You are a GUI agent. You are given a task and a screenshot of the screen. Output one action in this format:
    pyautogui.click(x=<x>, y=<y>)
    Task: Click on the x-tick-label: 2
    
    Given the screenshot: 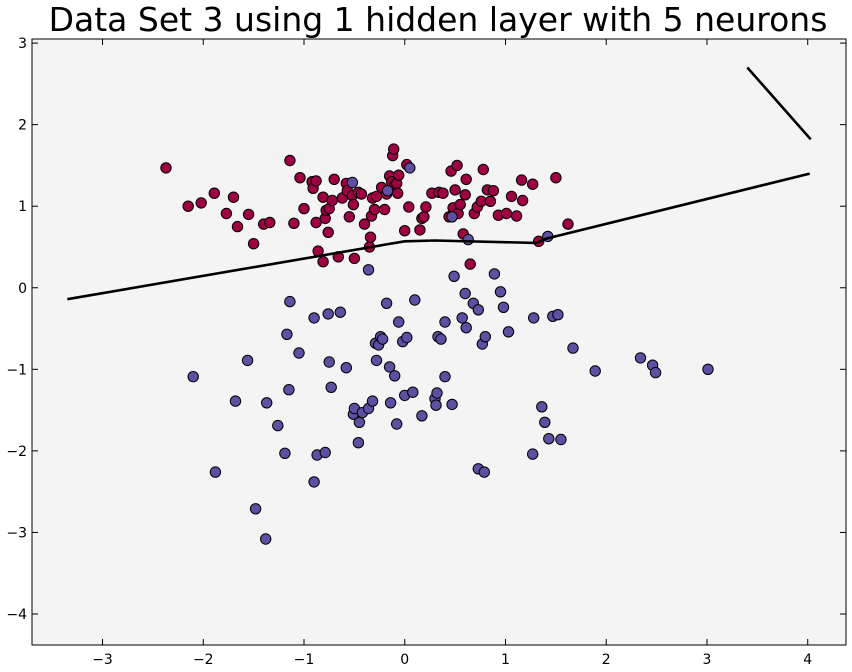 What is the action you would take?
    pyautogui.click(x=606, y=660)
    